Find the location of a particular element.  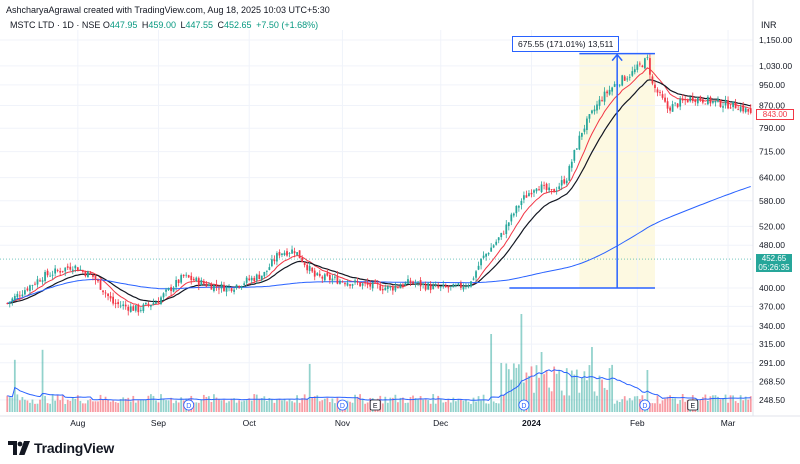

tradingview-logo: TradingView is located at coordinates (61, 448).